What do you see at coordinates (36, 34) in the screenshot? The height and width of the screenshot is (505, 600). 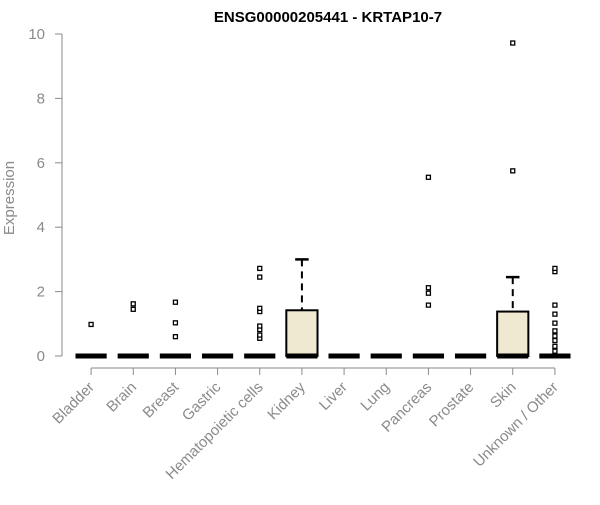 I see `y-tick-label: 10` at bounding box center [36, 34].